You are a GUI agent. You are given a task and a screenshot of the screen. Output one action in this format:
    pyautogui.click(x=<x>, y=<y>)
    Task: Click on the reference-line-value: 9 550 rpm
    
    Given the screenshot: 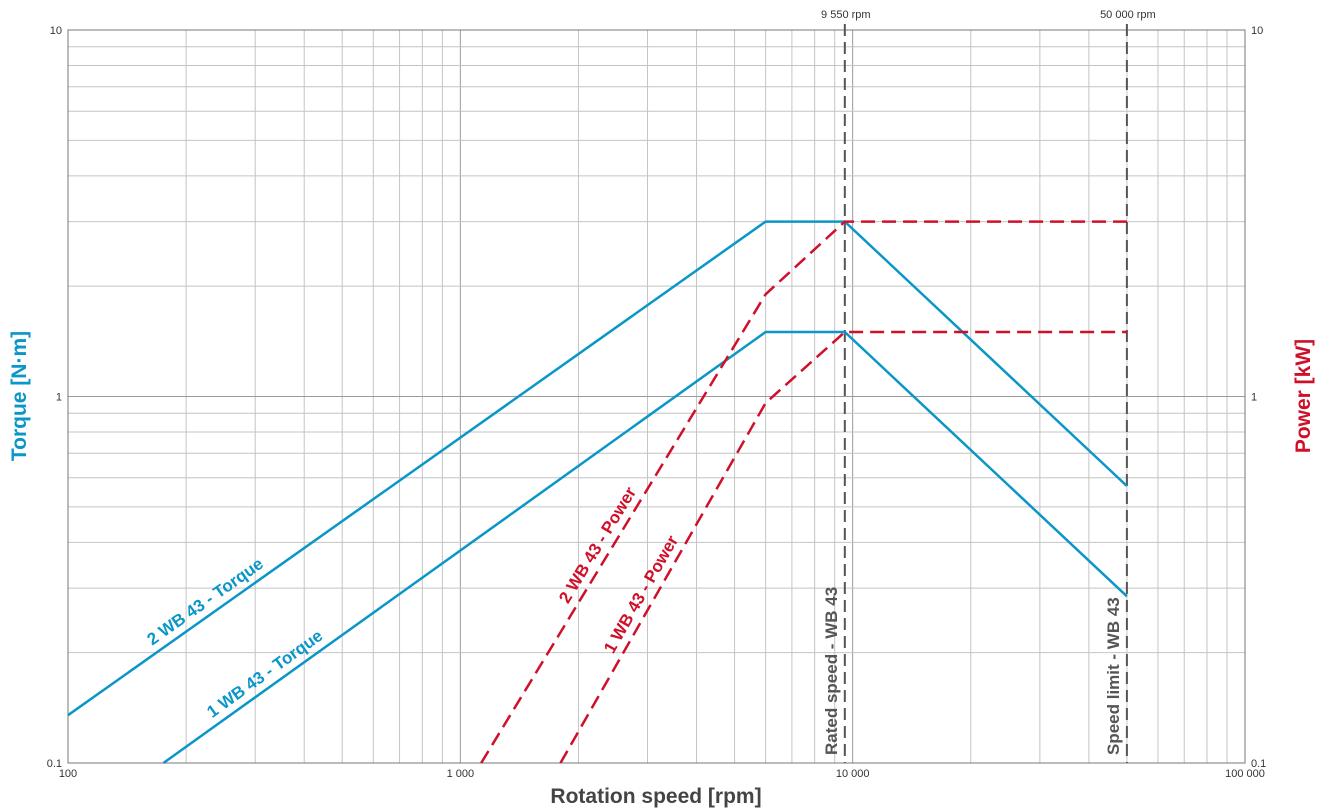 What is the action you would take?
    pyautogui.click(x=846, y=15)
    